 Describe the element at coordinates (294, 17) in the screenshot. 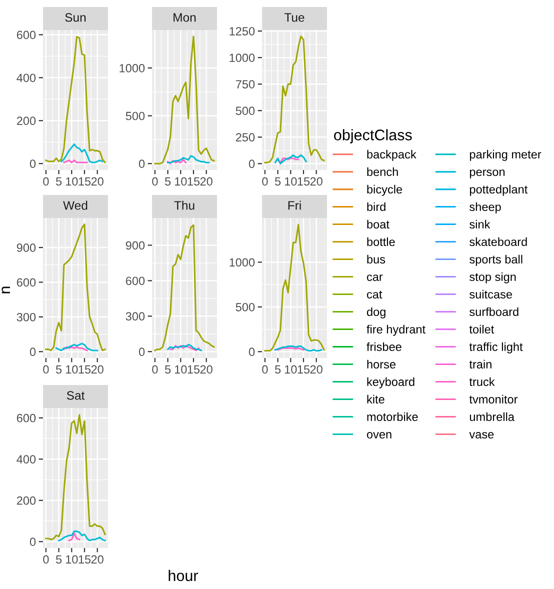

I see `chart-title: Tue` at that location.